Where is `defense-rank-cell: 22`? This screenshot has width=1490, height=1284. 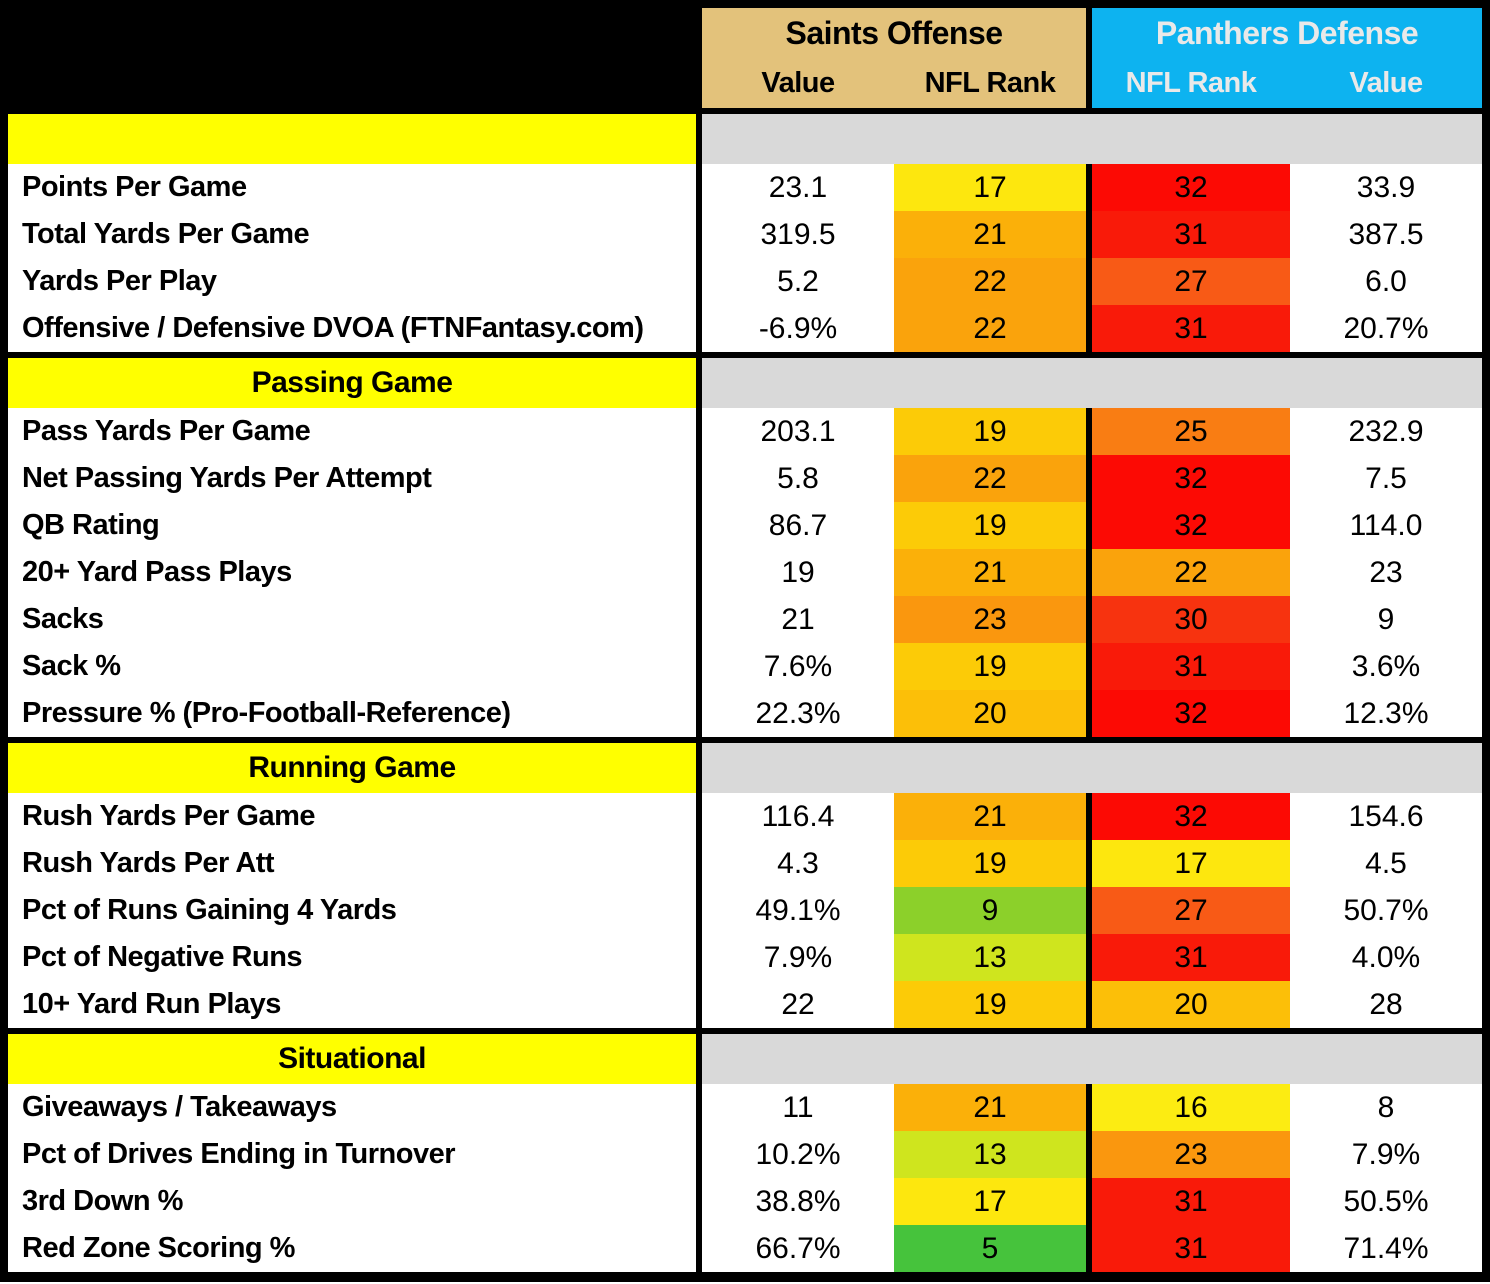 defense-rank-cell: 22 is located at coordinates (1191, 572).